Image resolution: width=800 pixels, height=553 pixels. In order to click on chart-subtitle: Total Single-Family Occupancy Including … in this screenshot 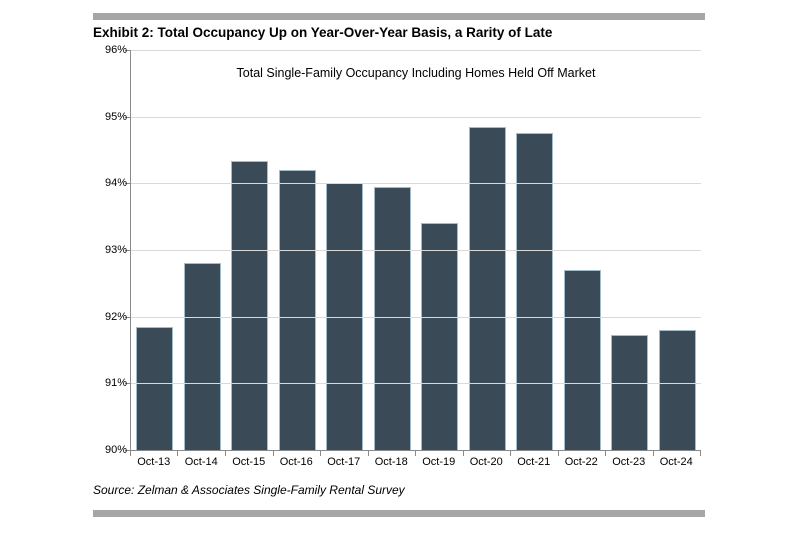, I will do `click(416, 73)`.